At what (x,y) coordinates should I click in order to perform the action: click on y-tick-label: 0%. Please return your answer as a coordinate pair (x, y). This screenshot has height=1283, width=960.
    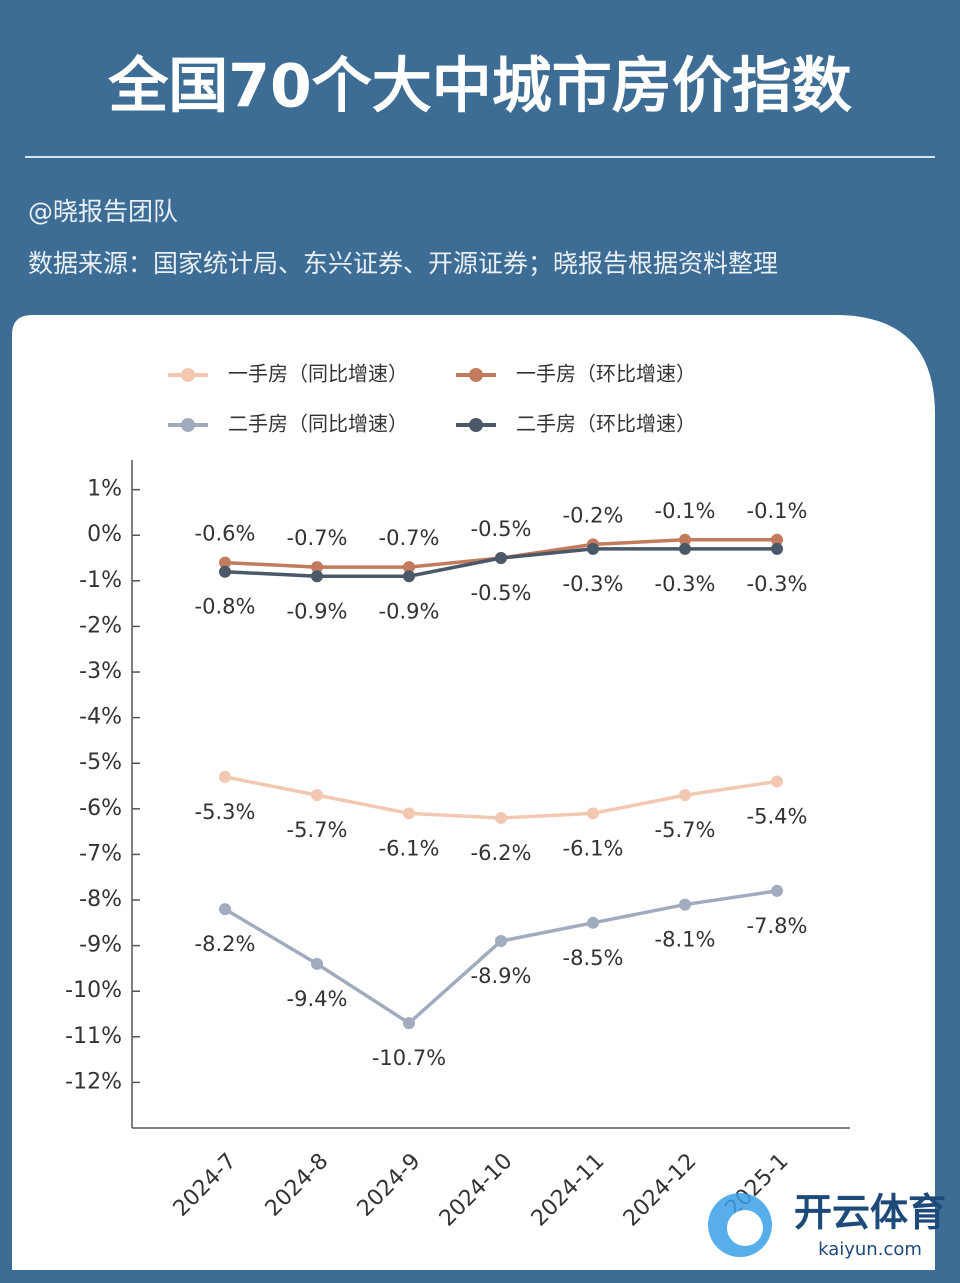
    Looking at the image, I should click on (104, 534).